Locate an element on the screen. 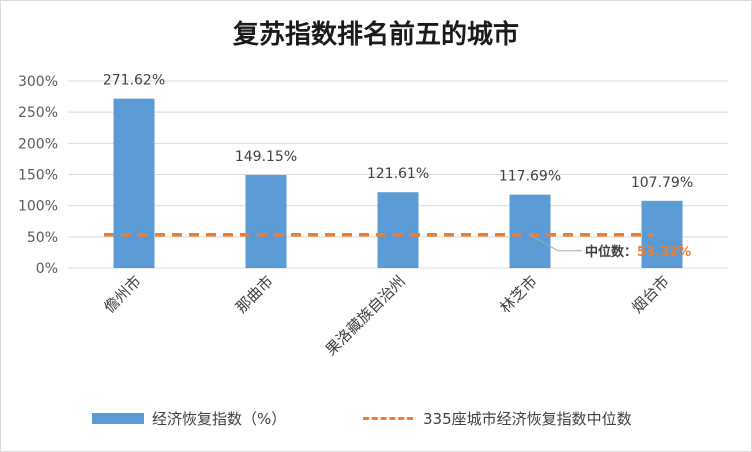 The width and height of the screenshot is (752, 452). category-label: 那曲市 is located at coordinates (254, 294).